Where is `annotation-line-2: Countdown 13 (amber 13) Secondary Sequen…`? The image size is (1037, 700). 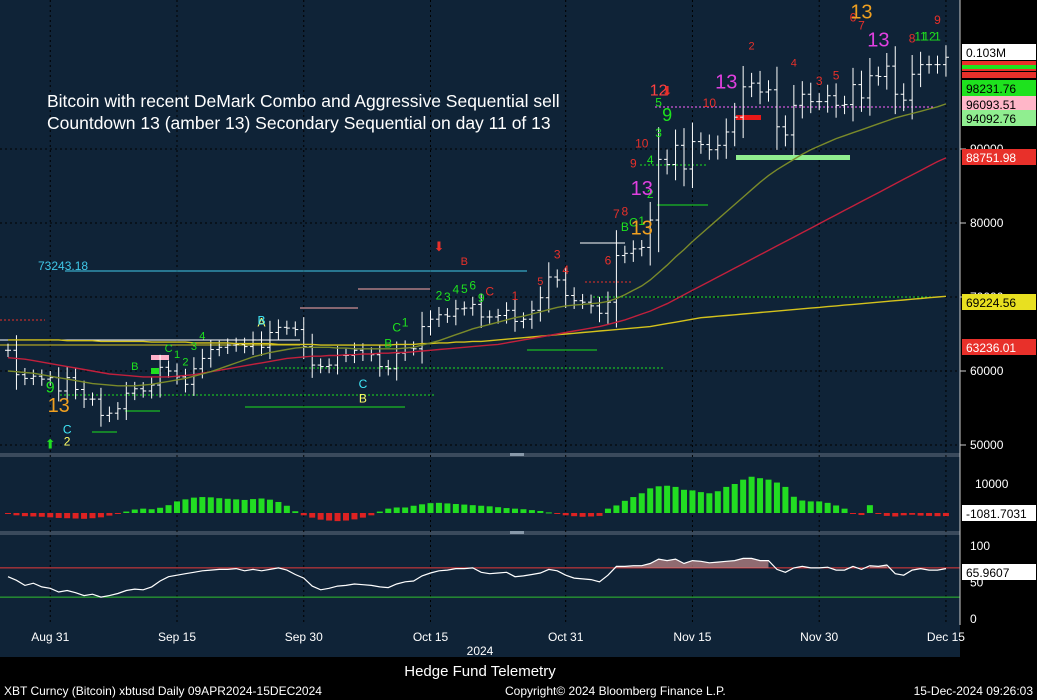 annotation-line-2: Countdown 13 (amber 13) Secondary Sequen… is located at coordinates (299, 123).